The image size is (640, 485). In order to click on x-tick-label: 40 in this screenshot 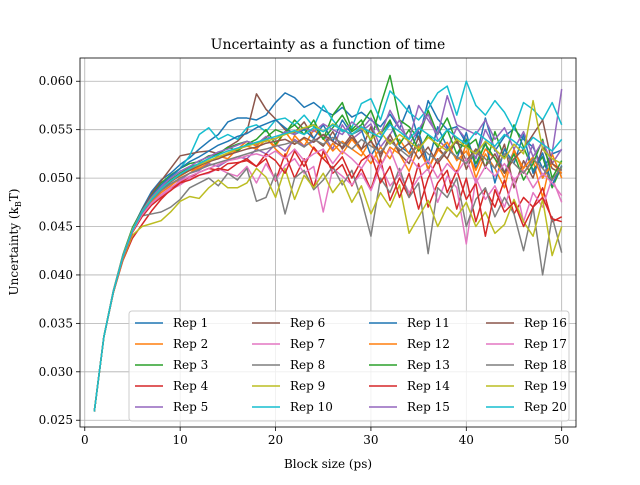, I will do `click(466, 440)`.